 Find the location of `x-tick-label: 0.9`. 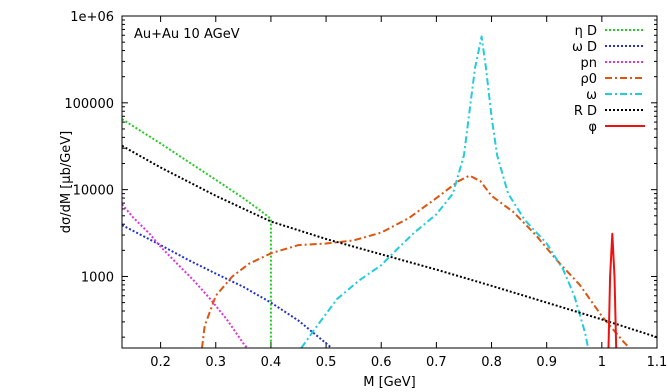

x-tick-label: 0.9 is located at coordinates (546, 362).